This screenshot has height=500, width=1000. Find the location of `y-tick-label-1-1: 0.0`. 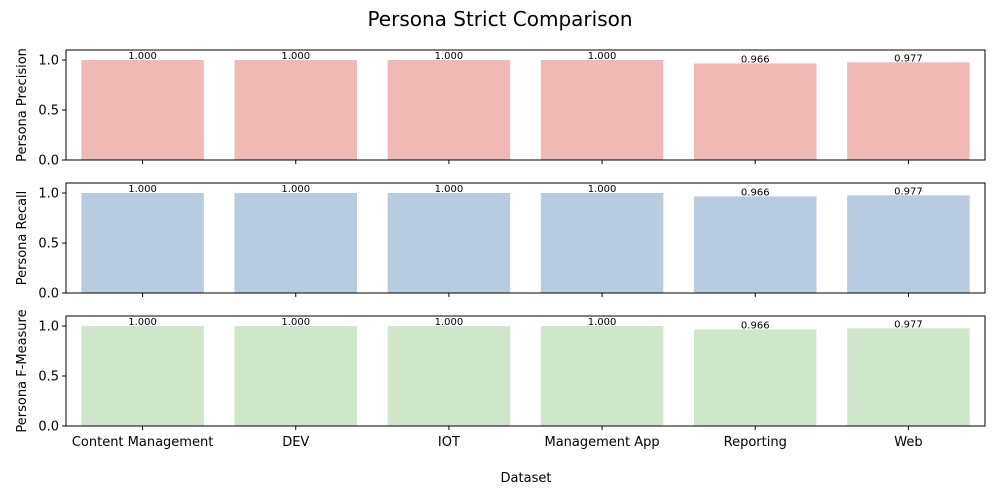

y-tick-label-1-1: 0.0 is located at coordinates (48, 161).